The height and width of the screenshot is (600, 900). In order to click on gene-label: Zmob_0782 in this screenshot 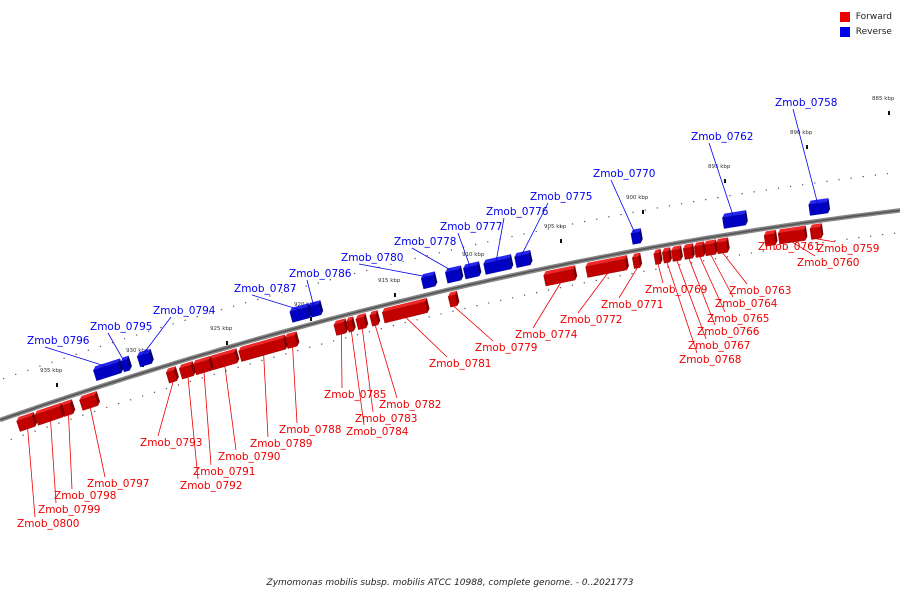, I will do `click(410, 405)`.